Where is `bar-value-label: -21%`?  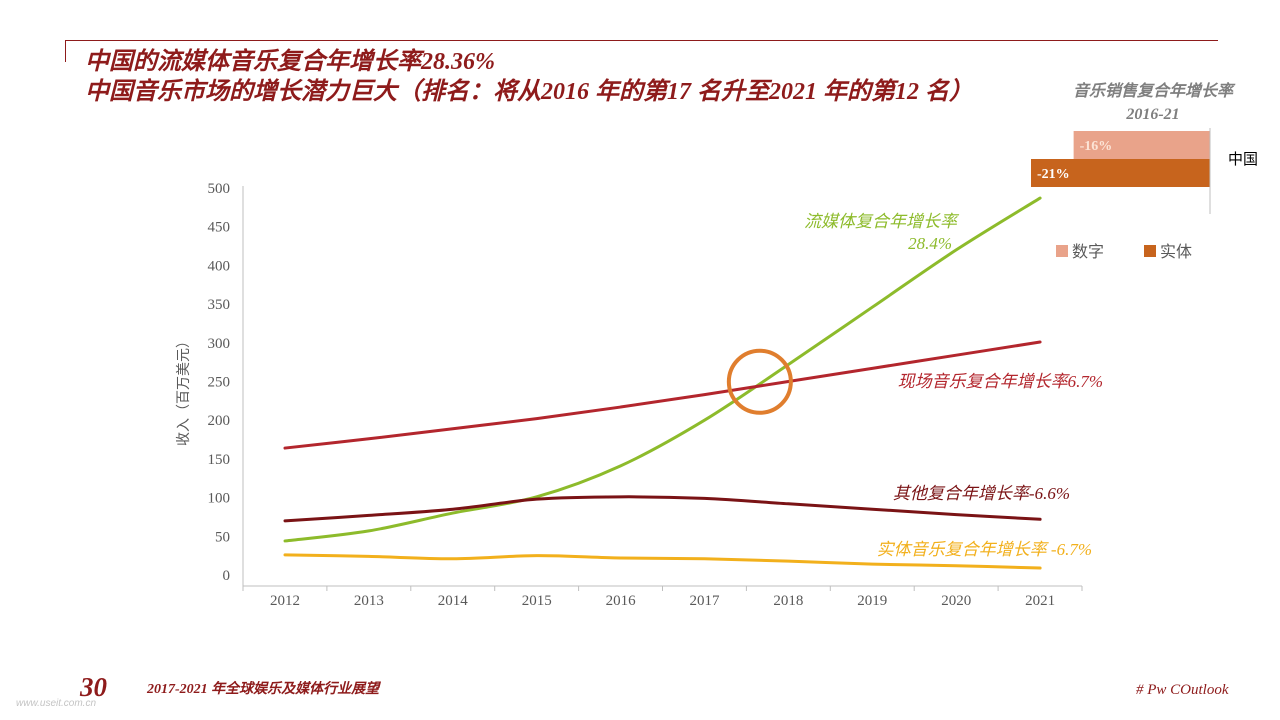 bar-value-label: -21% is located at coordinates (1053, 174).